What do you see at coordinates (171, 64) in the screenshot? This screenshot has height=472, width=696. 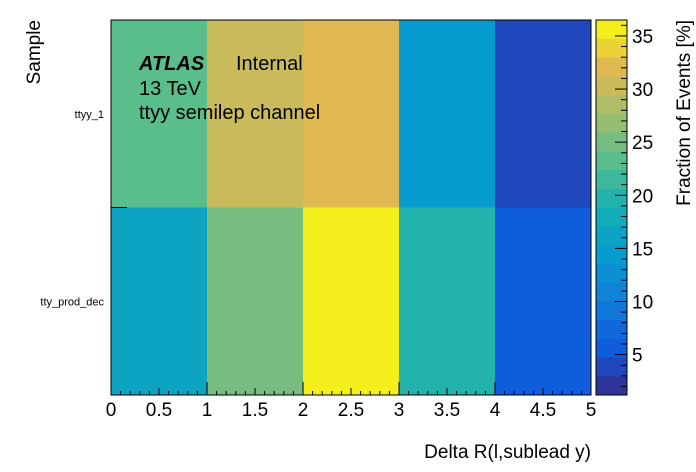 I see `atlas-label: ATLAS` at bounding box center [171, 64].